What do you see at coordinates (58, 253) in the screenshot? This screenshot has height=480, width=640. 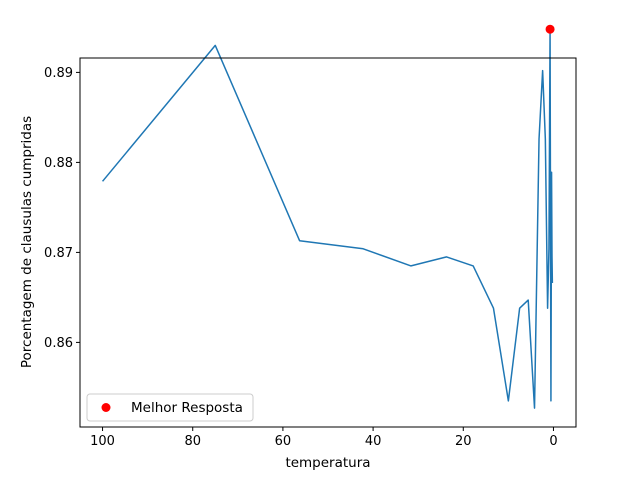 I see `y-tick-label: 0.87` at bounding box center [58, 253].